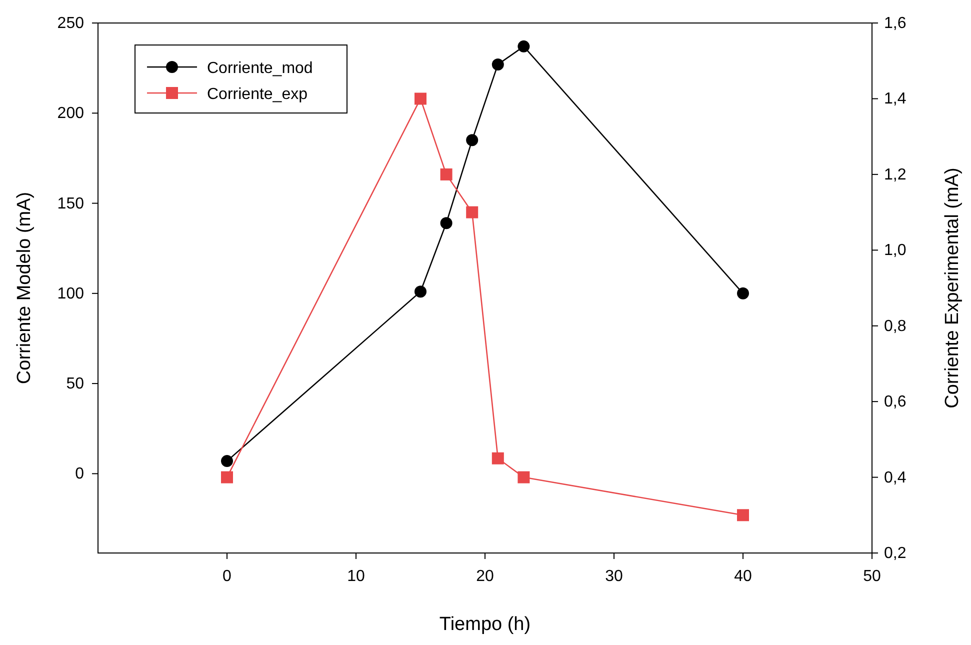 The height and width of the screenshot is (645, 971). Describe the element at coordinates (70, 293) in the screenshot. I see `y-tick-label: 100` at that location.